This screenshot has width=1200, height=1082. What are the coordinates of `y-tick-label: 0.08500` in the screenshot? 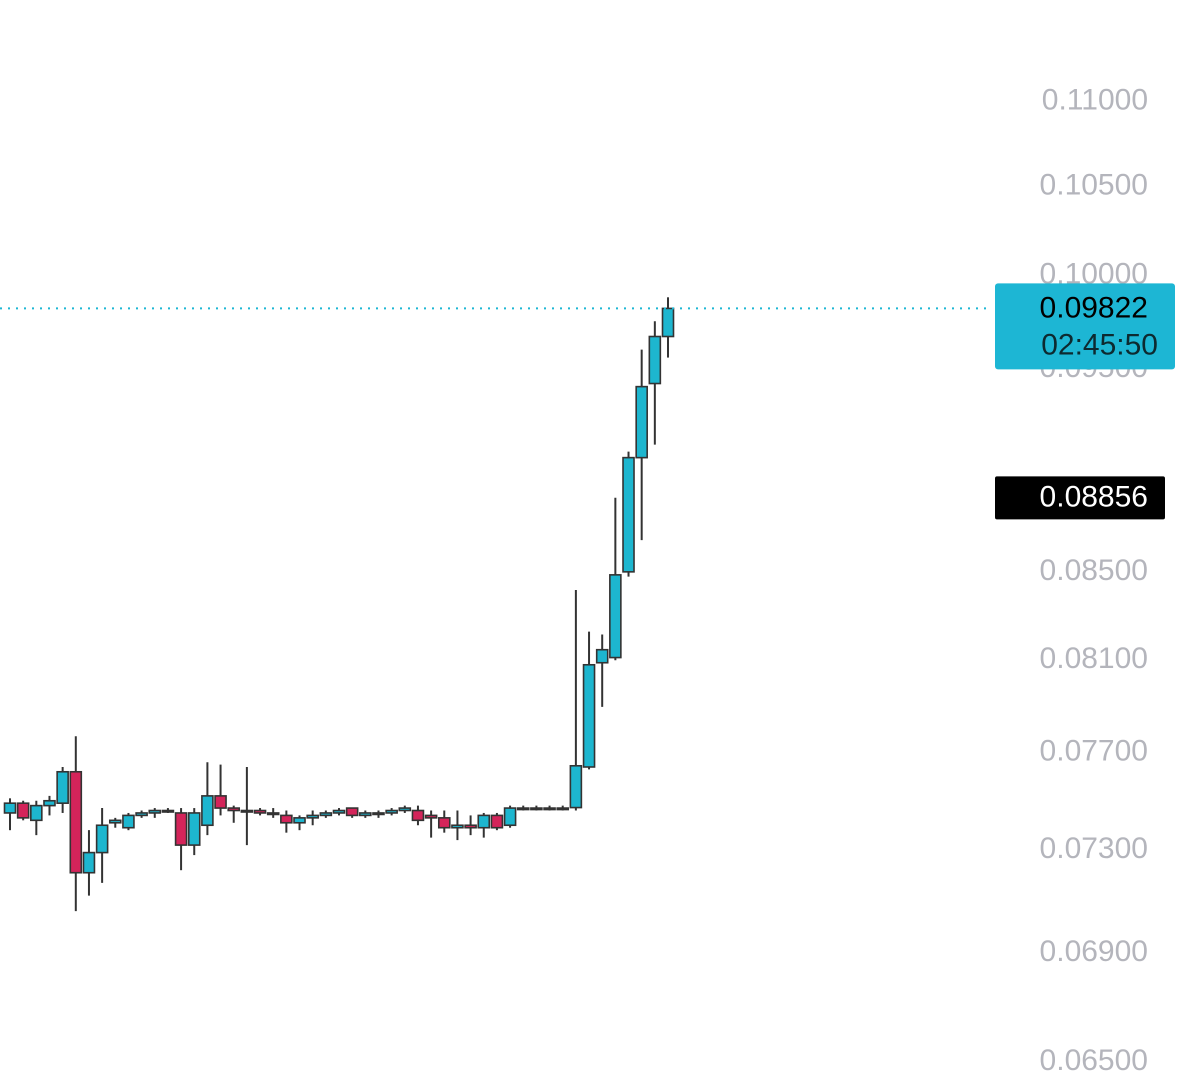 It's located at (1094, 570).